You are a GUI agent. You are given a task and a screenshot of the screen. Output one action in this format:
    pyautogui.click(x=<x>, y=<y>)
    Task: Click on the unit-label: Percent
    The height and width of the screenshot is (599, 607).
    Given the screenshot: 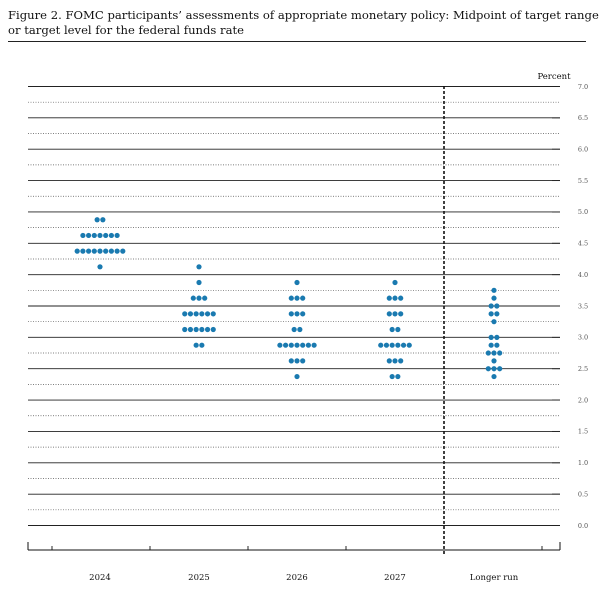 What is the action you would take?
    pyautogui.click(x=554, y=77)
    